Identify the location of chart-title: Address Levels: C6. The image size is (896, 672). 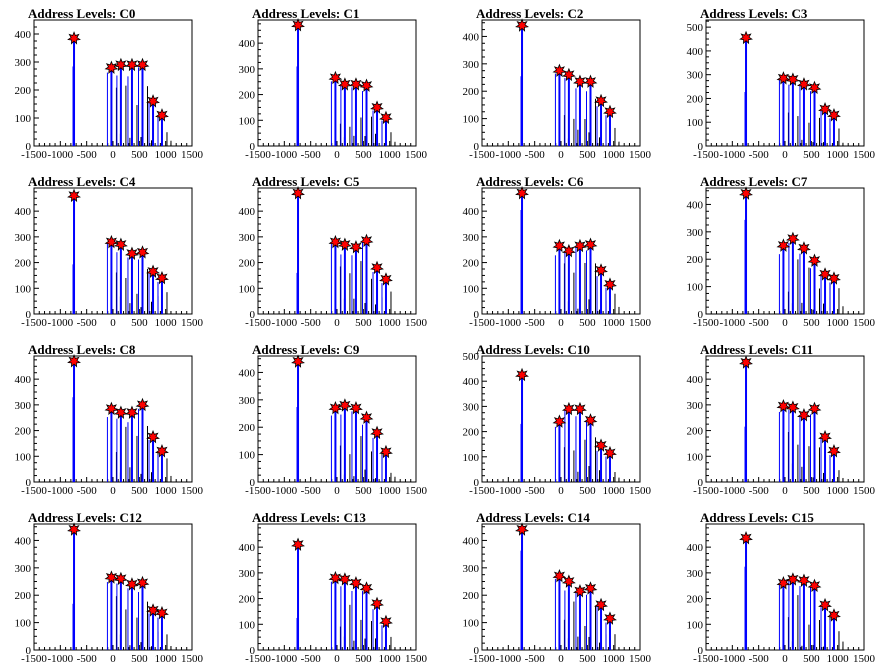
(530, 181).